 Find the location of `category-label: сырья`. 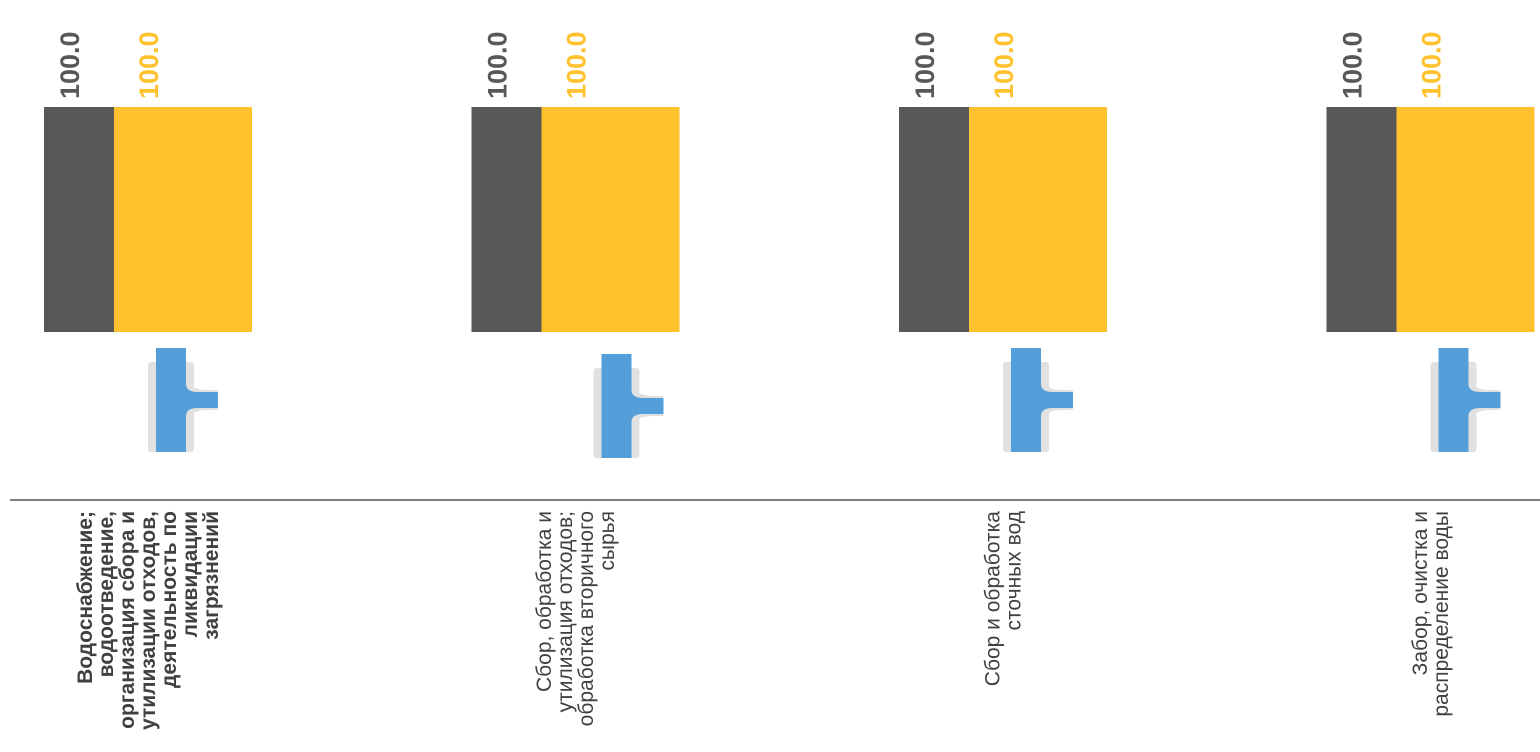

category-label: сырья is located at coordinates (607, 541).